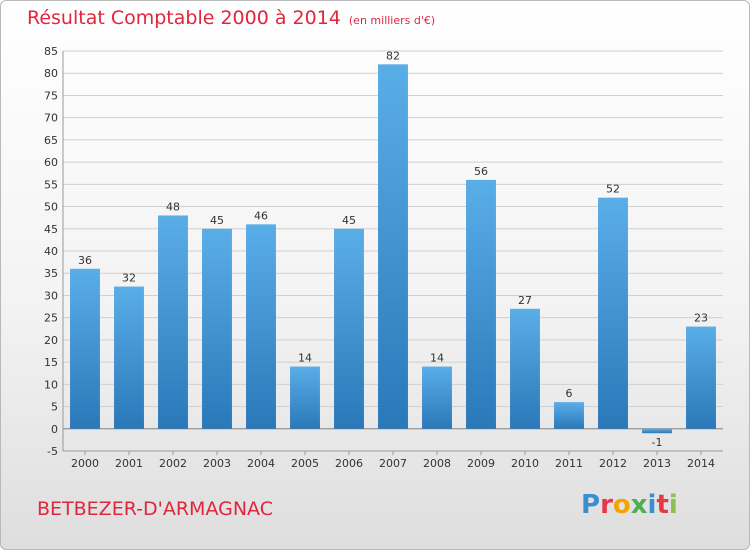 Image resolution: width=750 pixels, height=550 pixels. I want to click on data-label: 27, so click(525, 300).